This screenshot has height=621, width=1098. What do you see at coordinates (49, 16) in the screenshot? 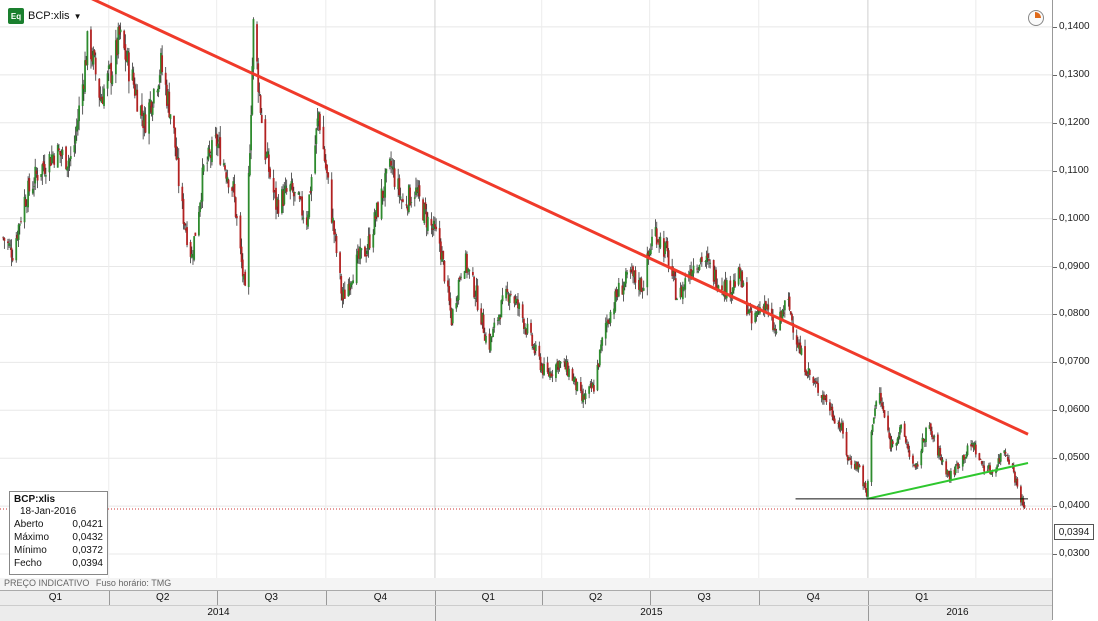
I see `symbol-label: BCP:xlis` at bounding box center [49, 16].